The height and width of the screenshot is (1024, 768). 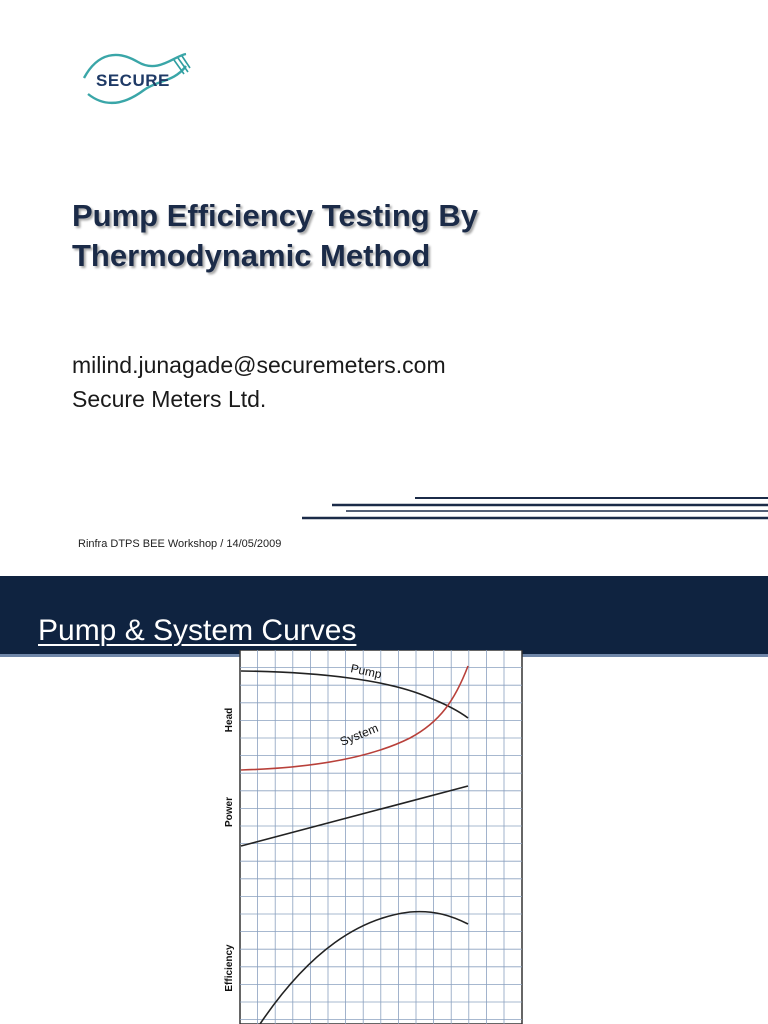 I want to click on title-line-1: Pump Efficiency Testing By, so click(x=275, y=215).